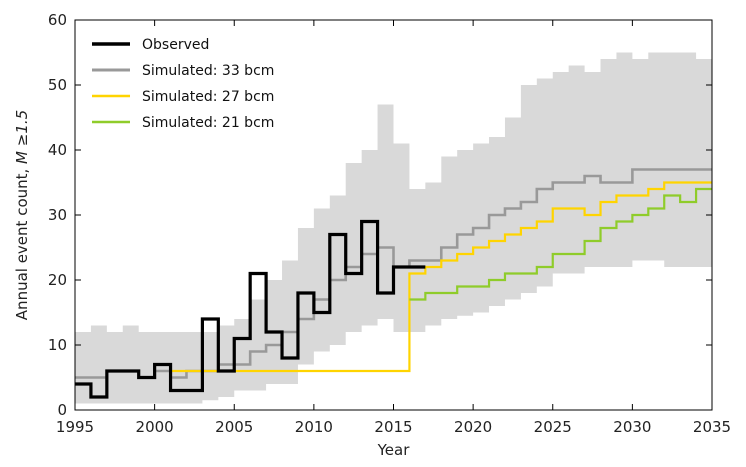  I want to click on x-tick-label: 2025, so click(553, 427).